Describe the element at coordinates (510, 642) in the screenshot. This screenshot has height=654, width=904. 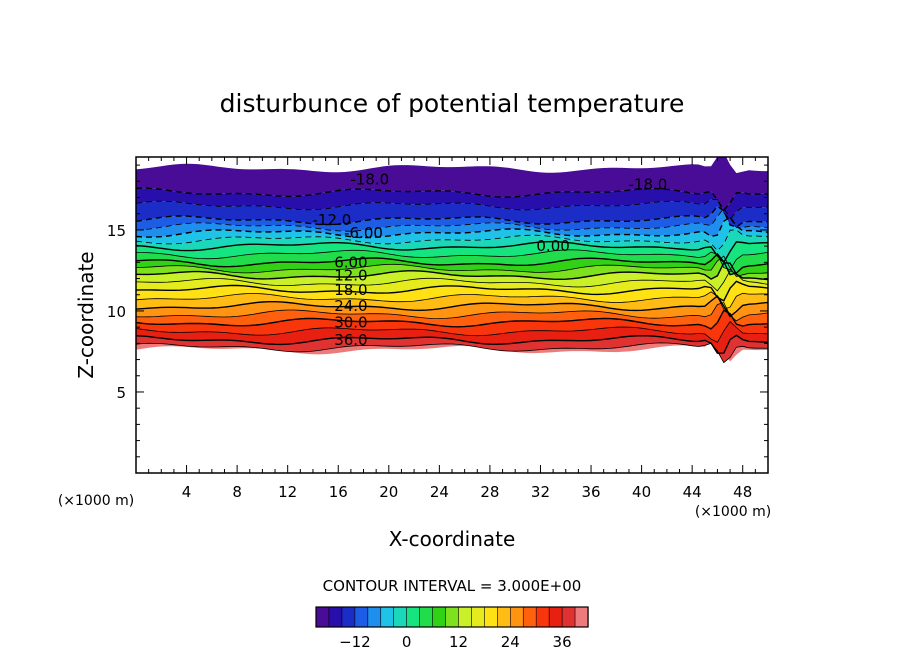
I see `colorbar-tick-label: 24` at that location.